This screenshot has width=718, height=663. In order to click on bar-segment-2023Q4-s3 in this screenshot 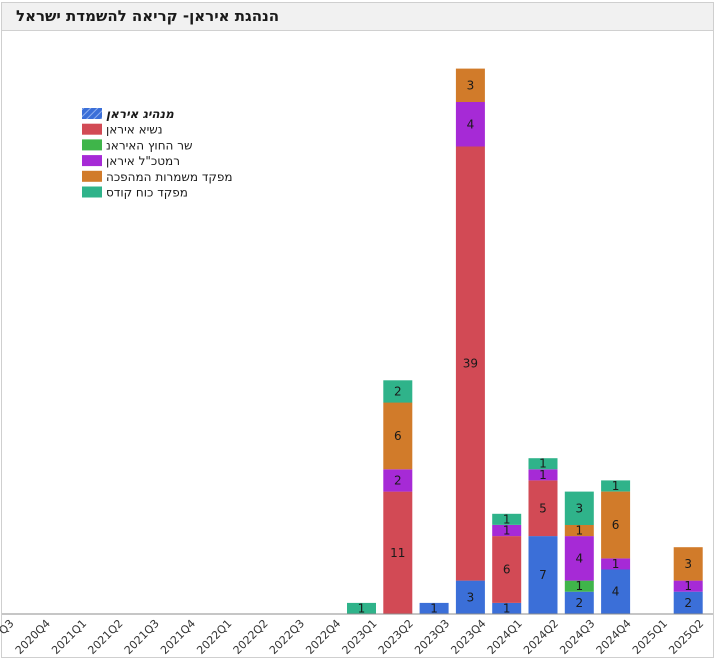, I will do `click(470, 124)`.